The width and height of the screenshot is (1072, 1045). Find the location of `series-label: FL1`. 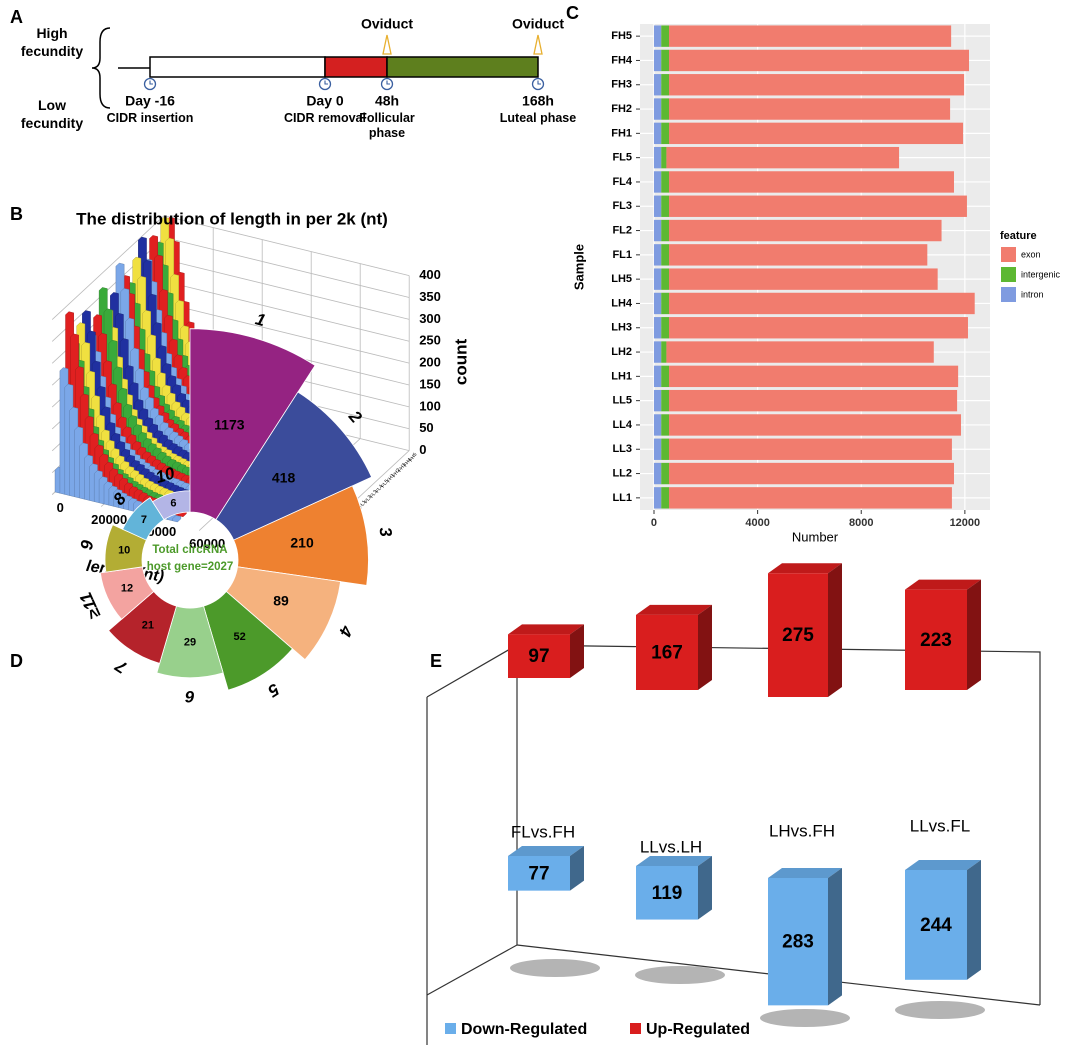

series-label: FL1 is located at coordinates (363, 504).